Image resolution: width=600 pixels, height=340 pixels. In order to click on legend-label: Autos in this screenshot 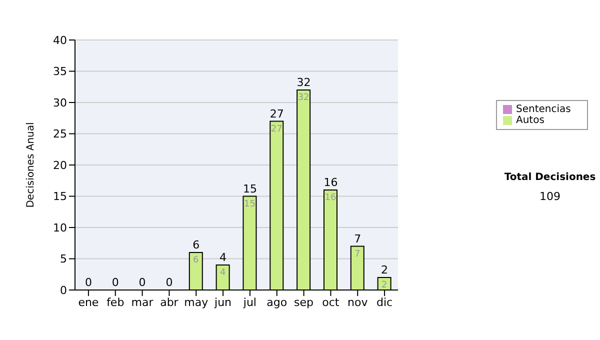, I will do `click(530, 120)`.